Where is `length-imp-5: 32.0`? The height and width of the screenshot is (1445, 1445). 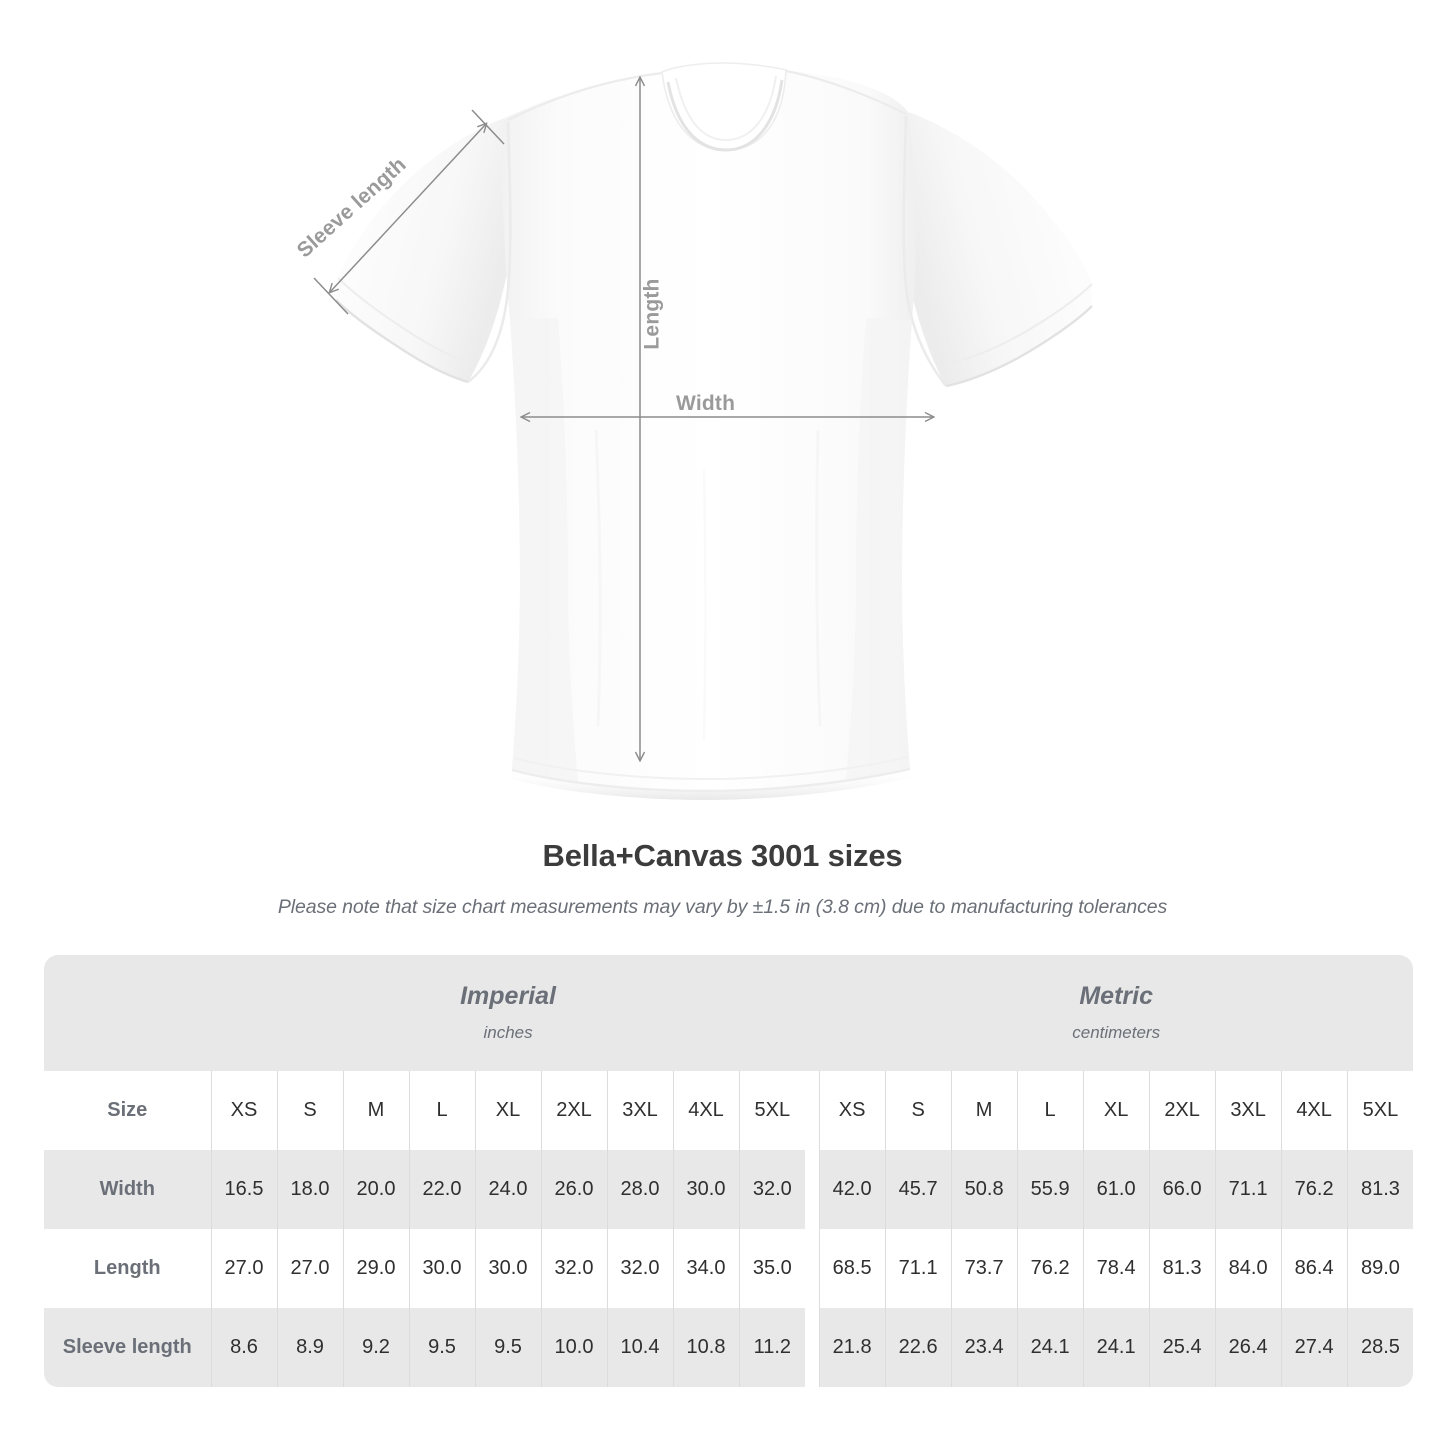
length-imp-5: 32.0 is located at coordinates (573, 1268).